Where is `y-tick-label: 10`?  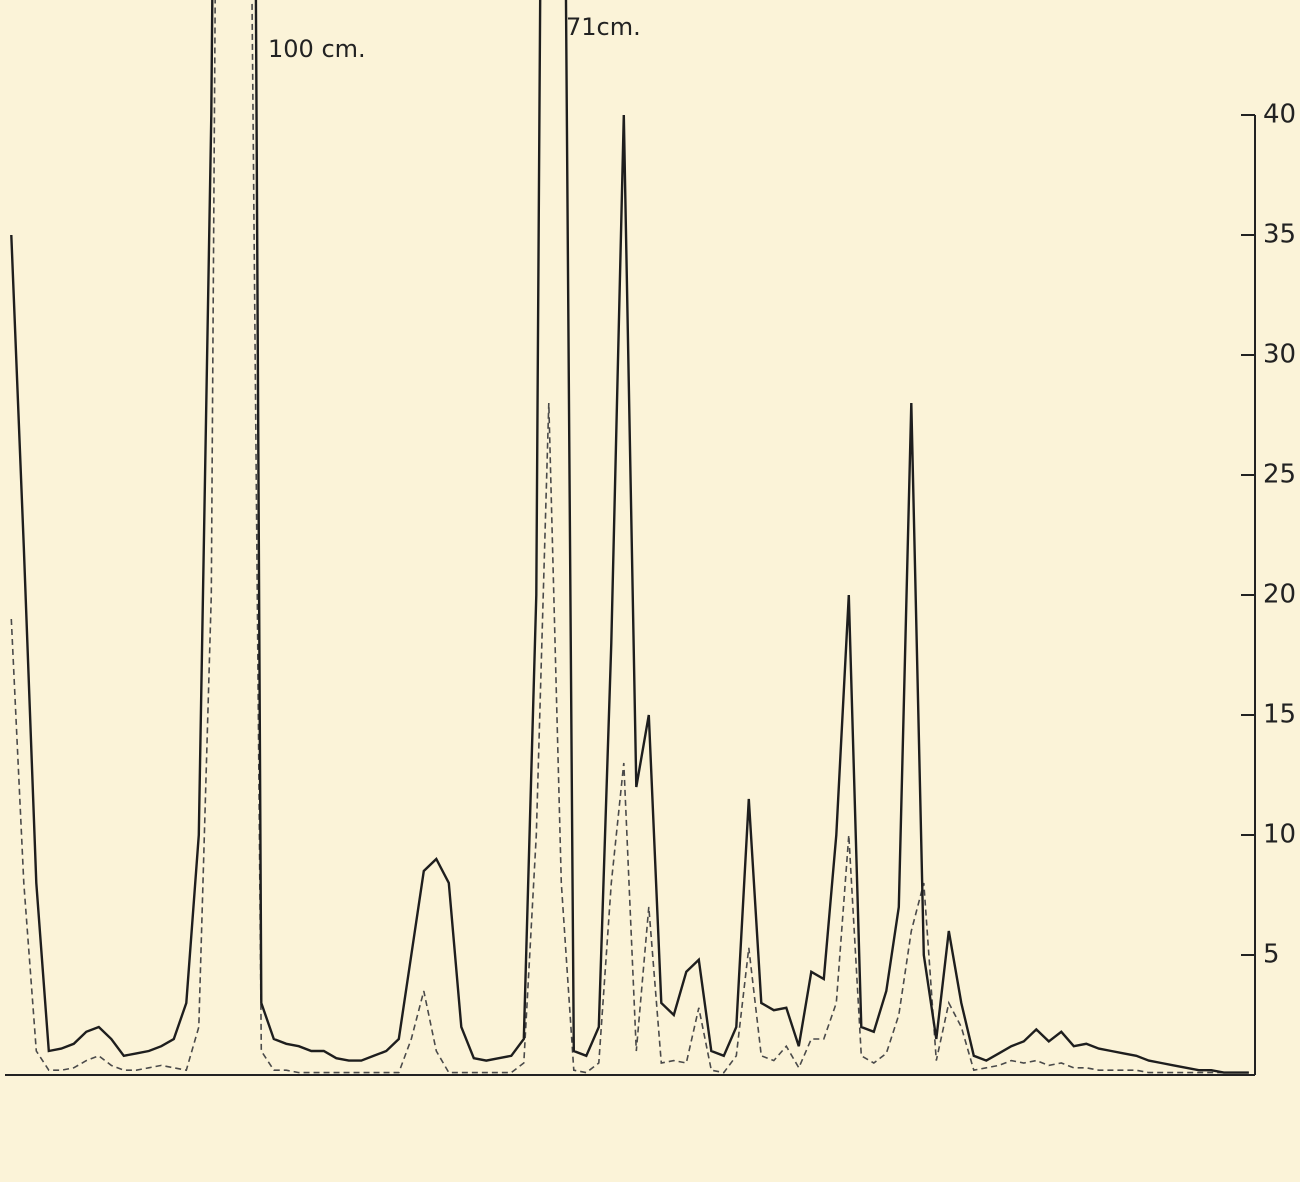
y-tick-label: 10 is located at coordinates (1279, 835).